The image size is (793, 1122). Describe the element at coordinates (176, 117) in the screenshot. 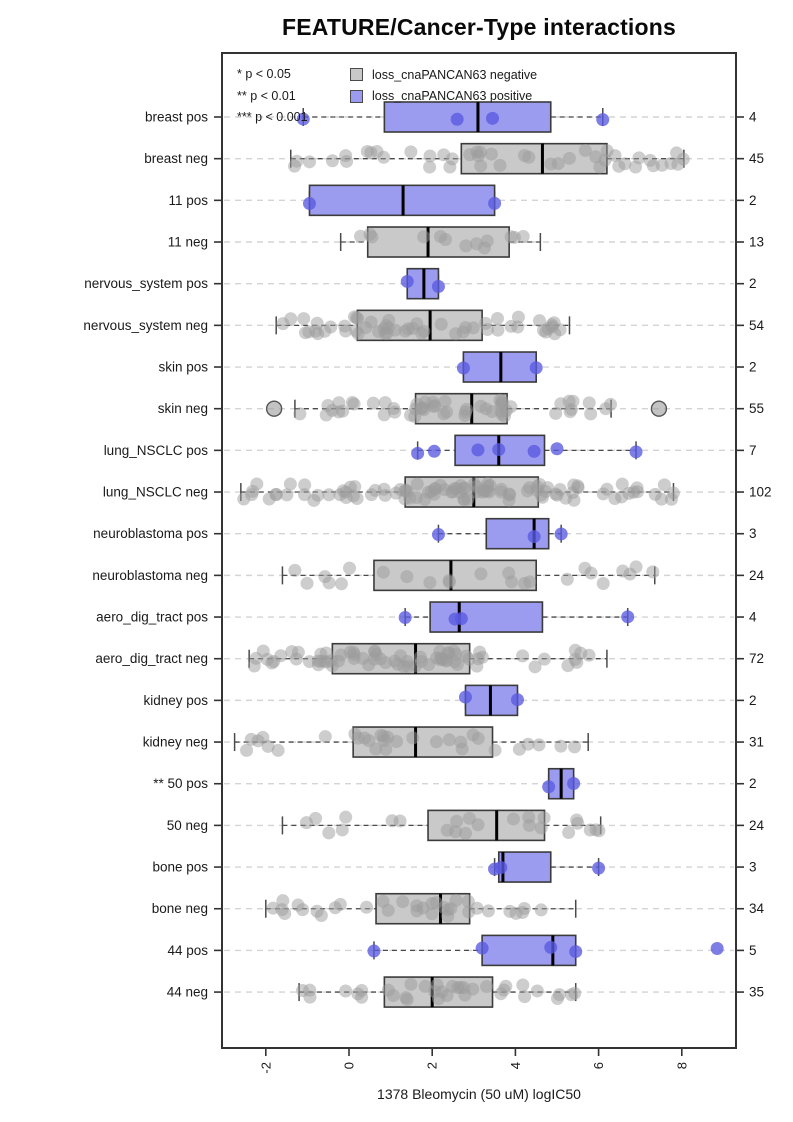

I see `row-label: breast pos` at that location.